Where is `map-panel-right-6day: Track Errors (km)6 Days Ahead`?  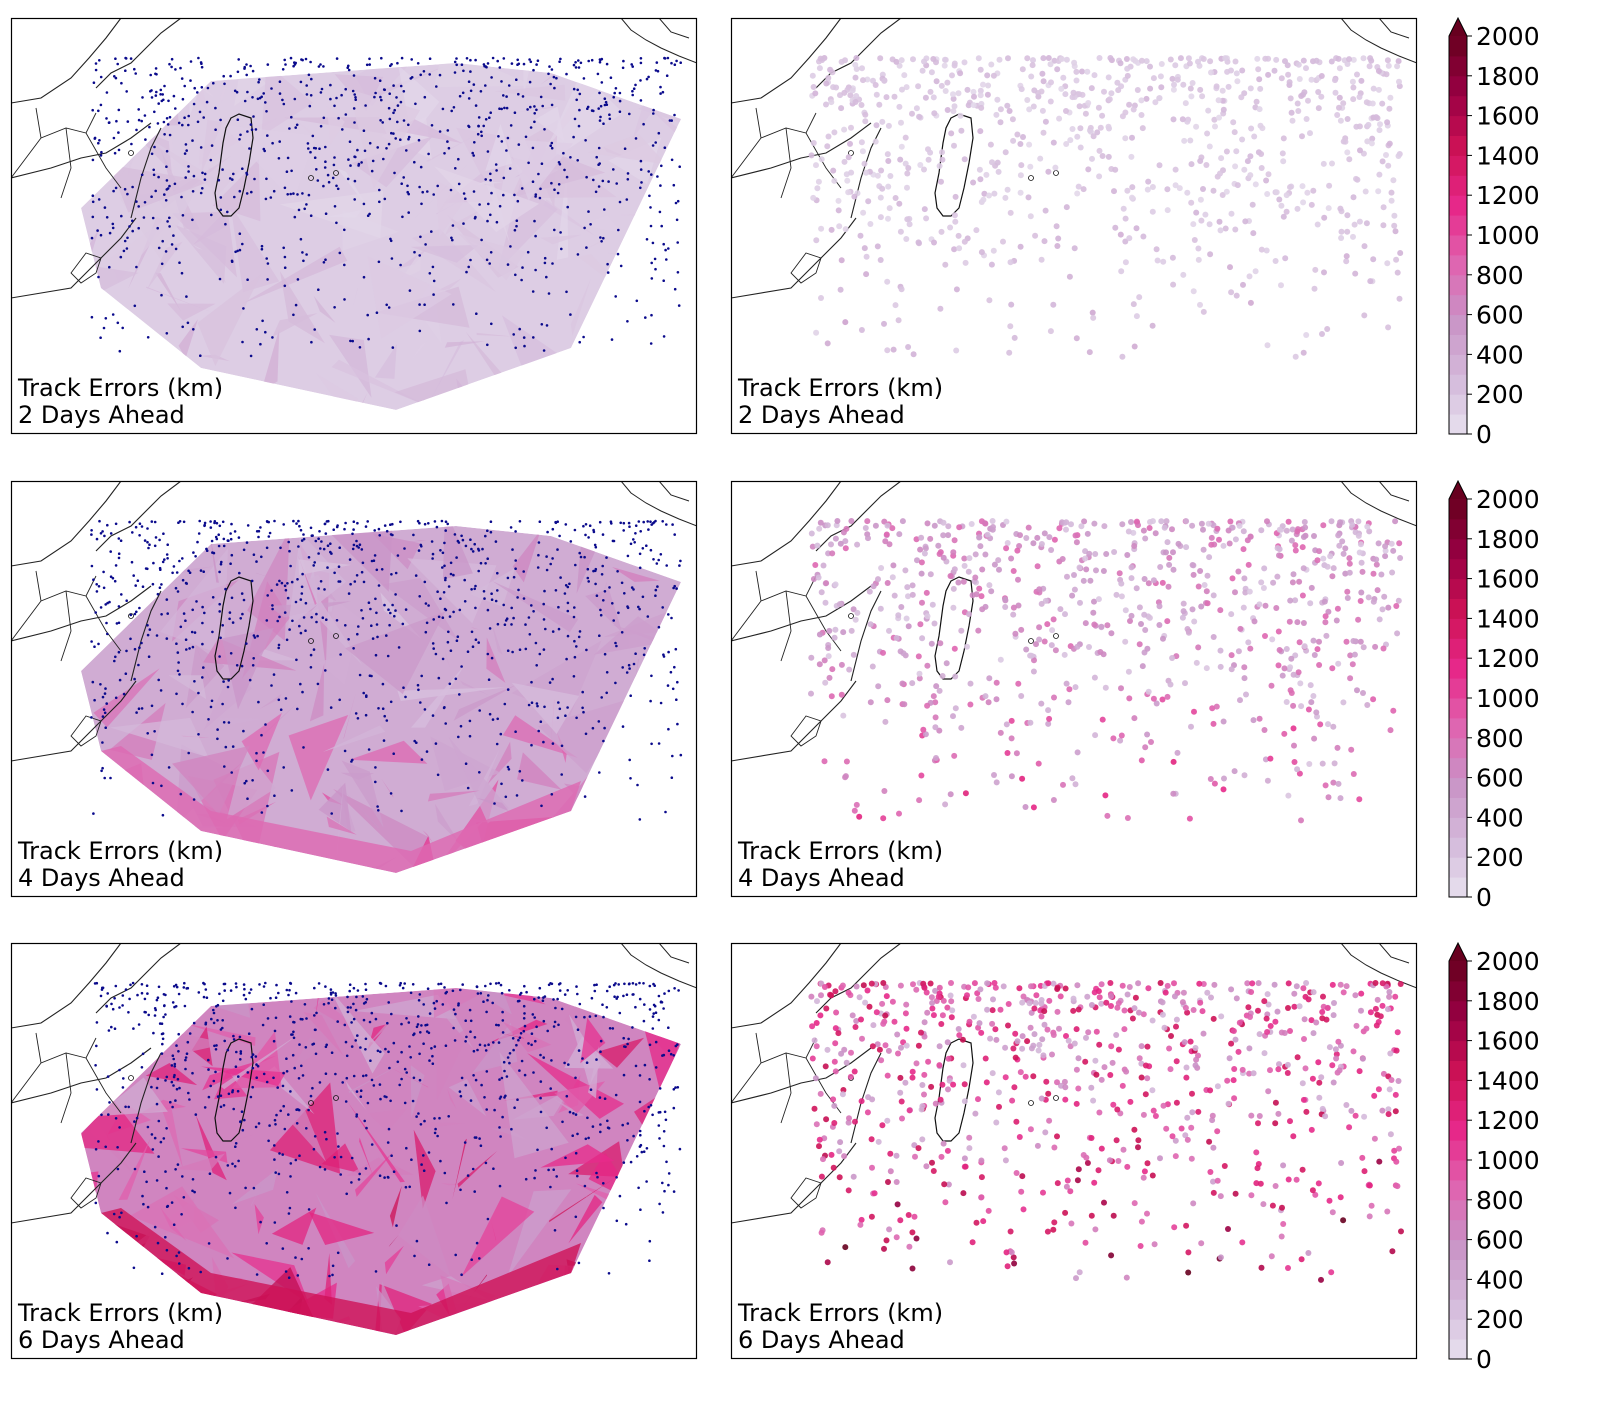 map-panel-right-6day: Track Errors (km)6 Days Ahead is located at coordinates (1074, 1151).